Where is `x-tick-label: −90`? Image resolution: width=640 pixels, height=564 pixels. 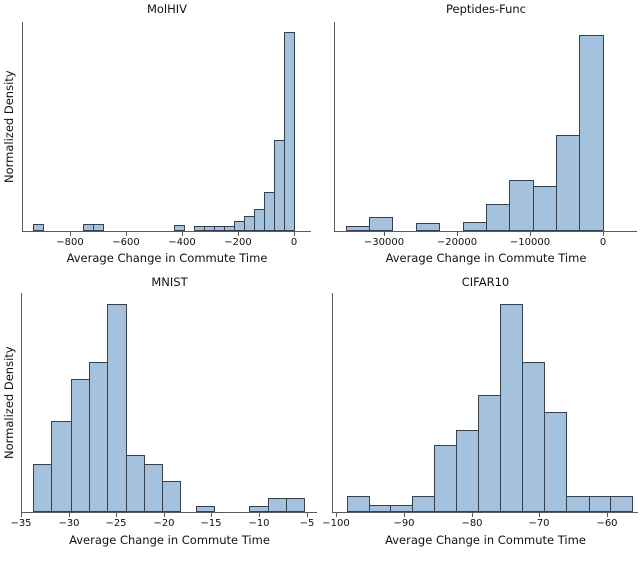 x-tick-label: −90 is located at coordinates (404, 523).